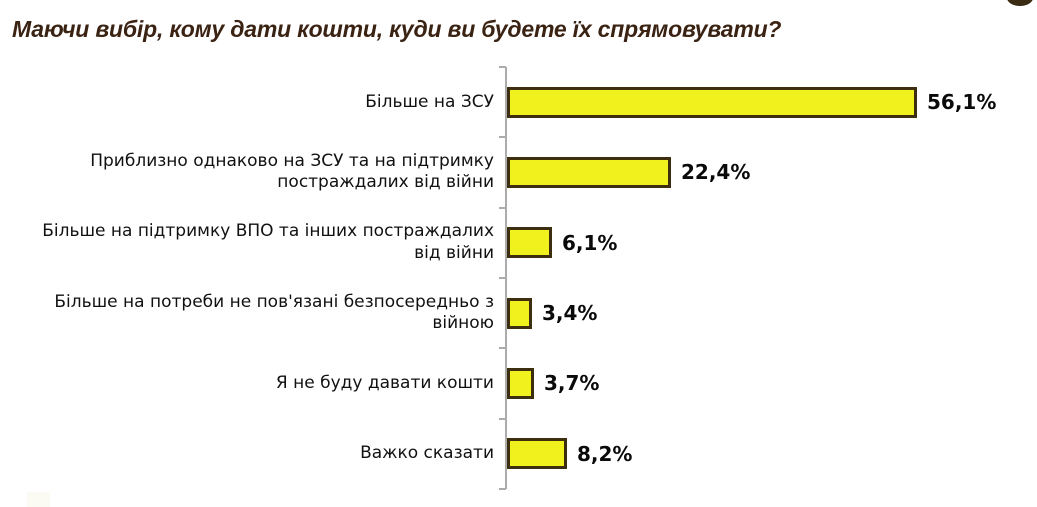  I want to click on y-axis-line, so click(506, 278).